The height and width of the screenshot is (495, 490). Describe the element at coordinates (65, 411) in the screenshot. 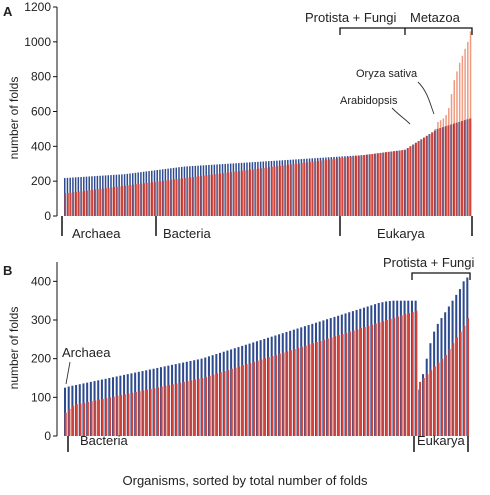

I see `bar-blue` at that location.